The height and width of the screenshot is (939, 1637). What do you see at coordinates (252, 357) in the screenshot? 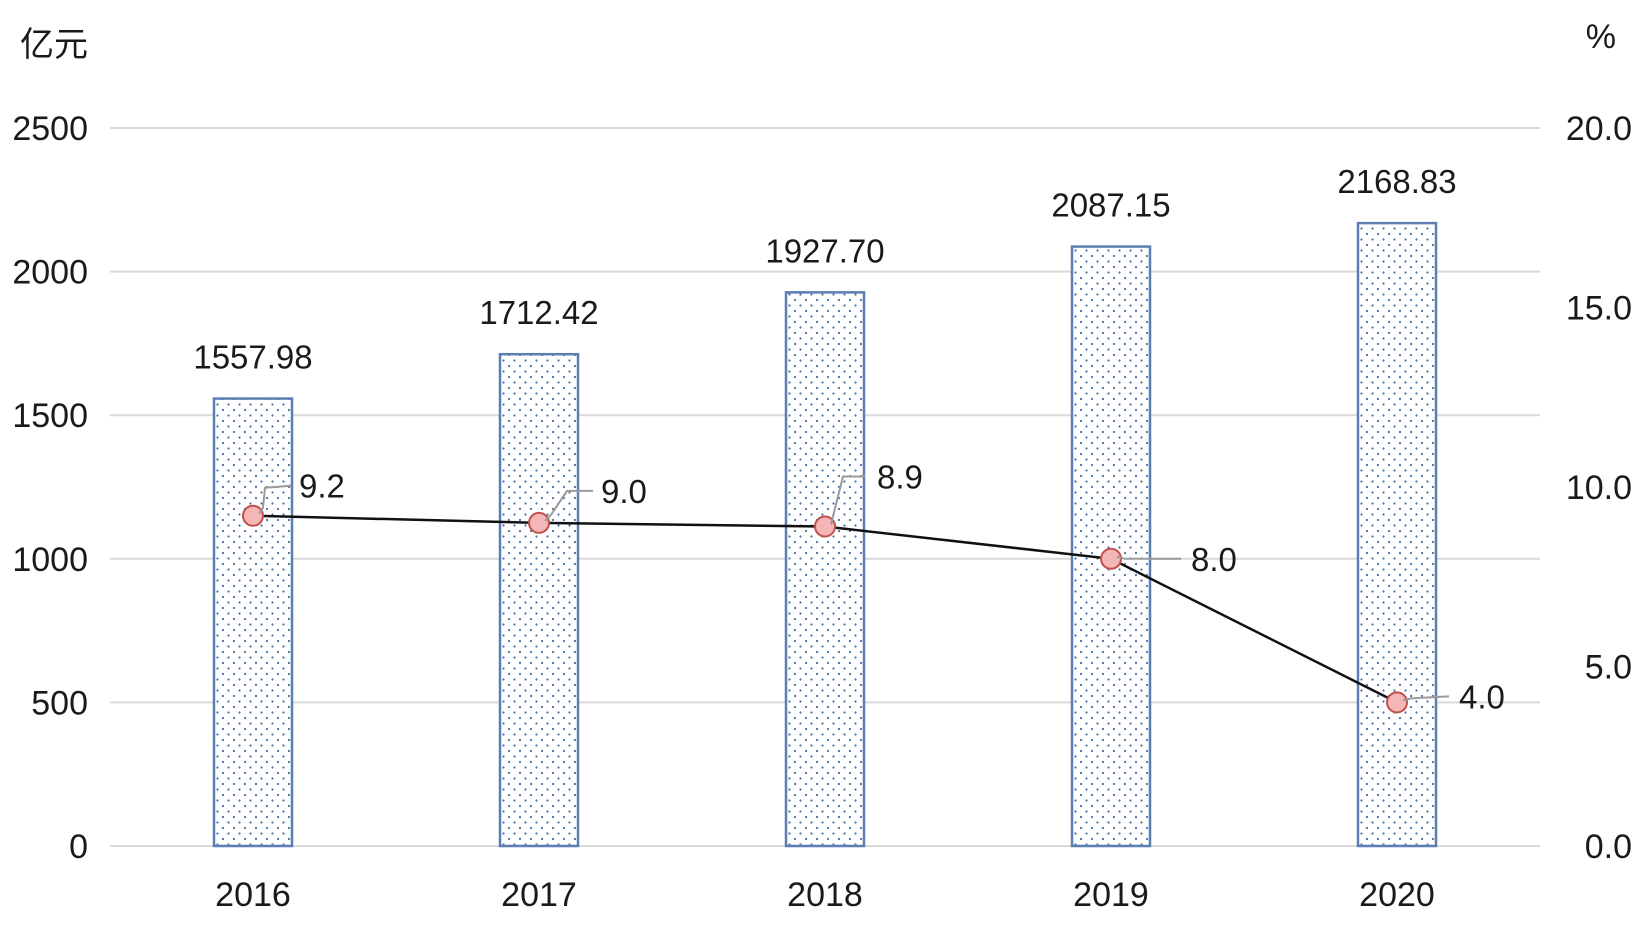
I see `bar-value-label: 1557.98` at bounding box center [252, 357].